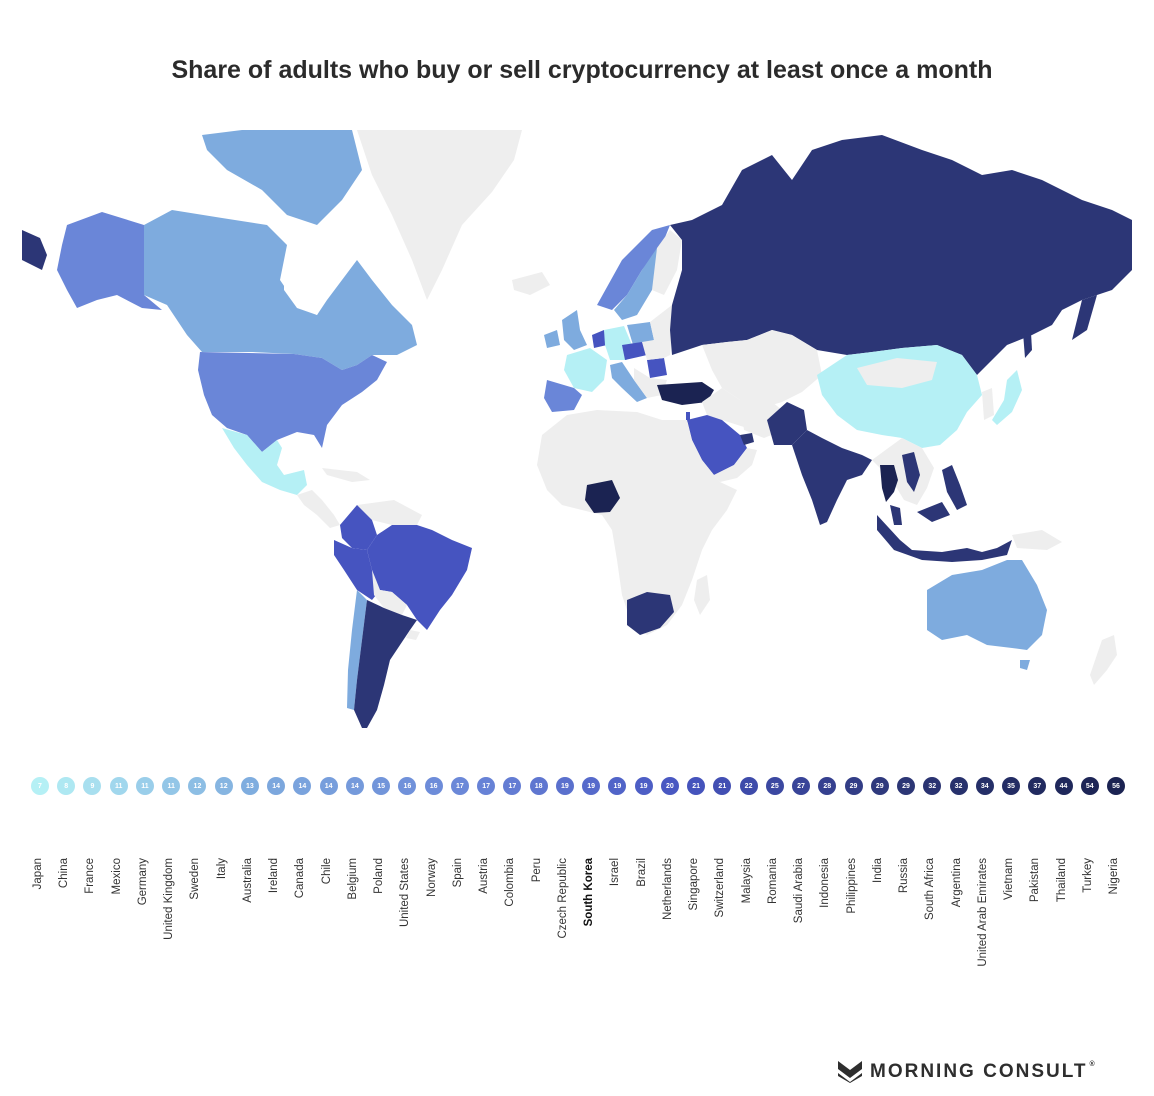 Image resolution: width=1154 pixels, height=1096 pixels. I want to click on legend-country-label: Poland, so click(379, 876).